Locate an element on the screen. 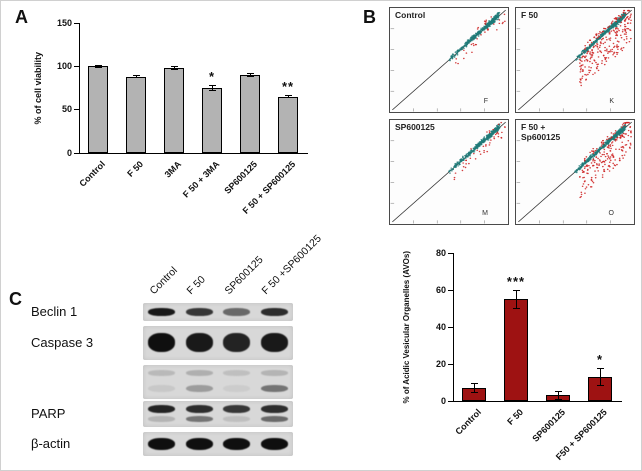  quadrant-letter: K is located at coordinates (611, 101).